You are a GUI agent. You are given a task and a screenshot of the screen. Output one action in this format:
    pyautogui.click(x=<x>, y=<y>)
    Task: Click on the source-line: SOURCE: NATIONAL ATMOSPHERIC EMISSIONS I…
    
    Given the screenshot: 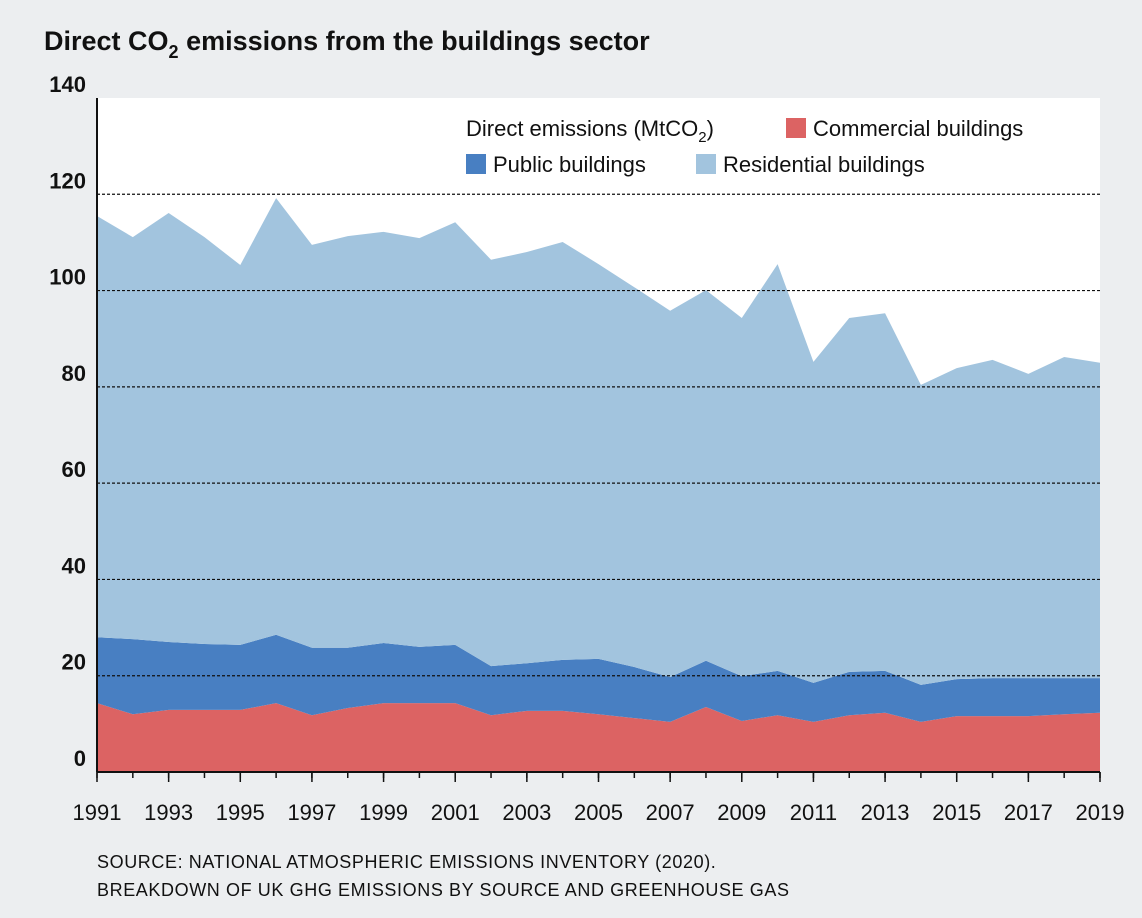 What is the action you would take?
    pyautogui.click(x=406, y=862)
    